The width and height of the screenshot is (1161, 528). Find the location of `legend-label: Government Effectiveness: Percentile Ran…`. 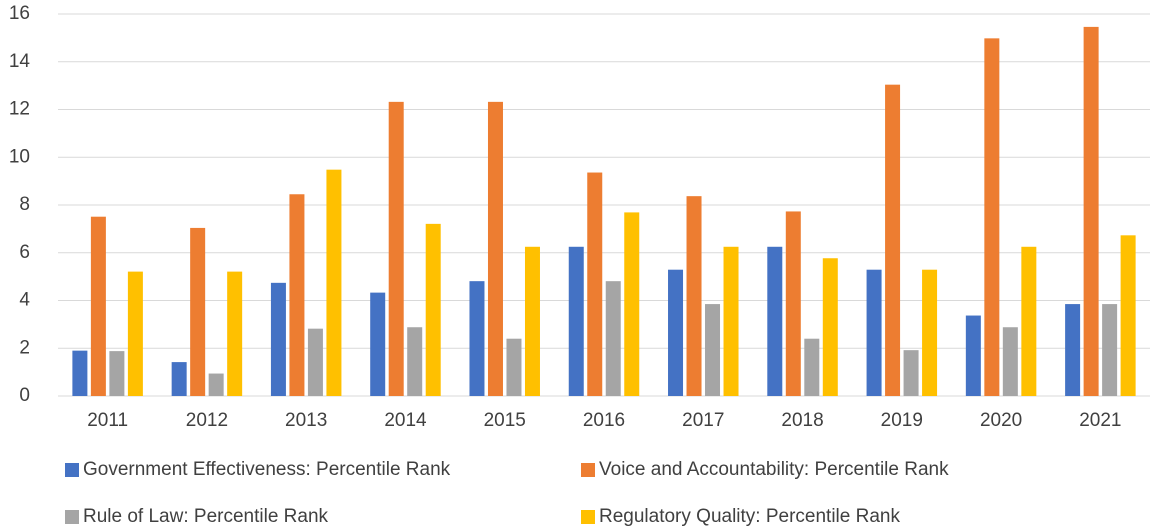

legend-label: Government Effectiveness: Percentile Ran… is located at coordinates (267, 469).